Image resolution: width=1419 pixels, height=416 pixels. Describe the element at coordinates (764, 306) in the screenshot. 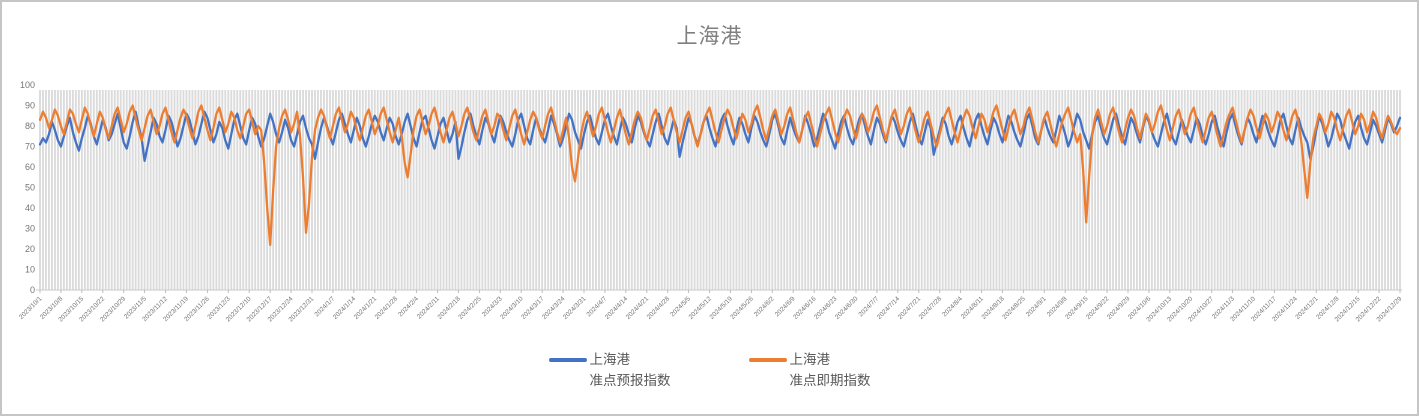

I see `svg-text: 2024/6/2` at that location.